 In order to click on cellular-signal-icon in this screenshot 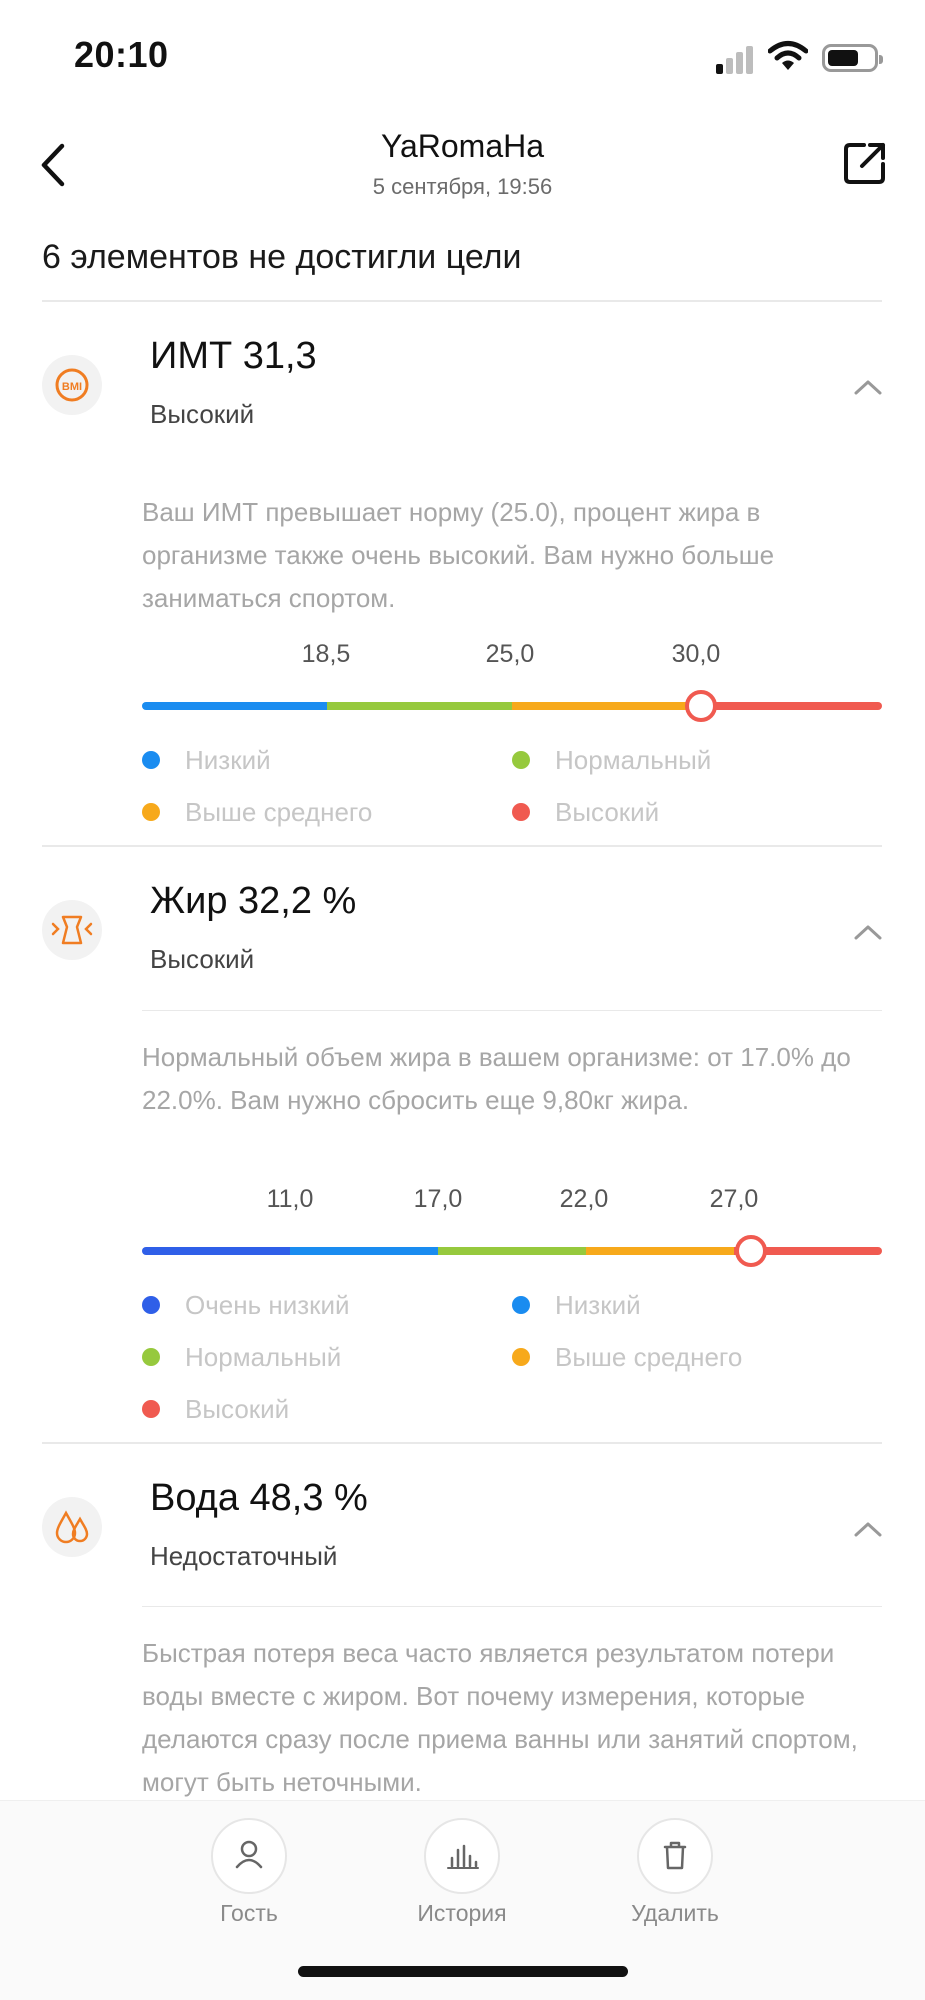, I will do `click(736, 59)`.